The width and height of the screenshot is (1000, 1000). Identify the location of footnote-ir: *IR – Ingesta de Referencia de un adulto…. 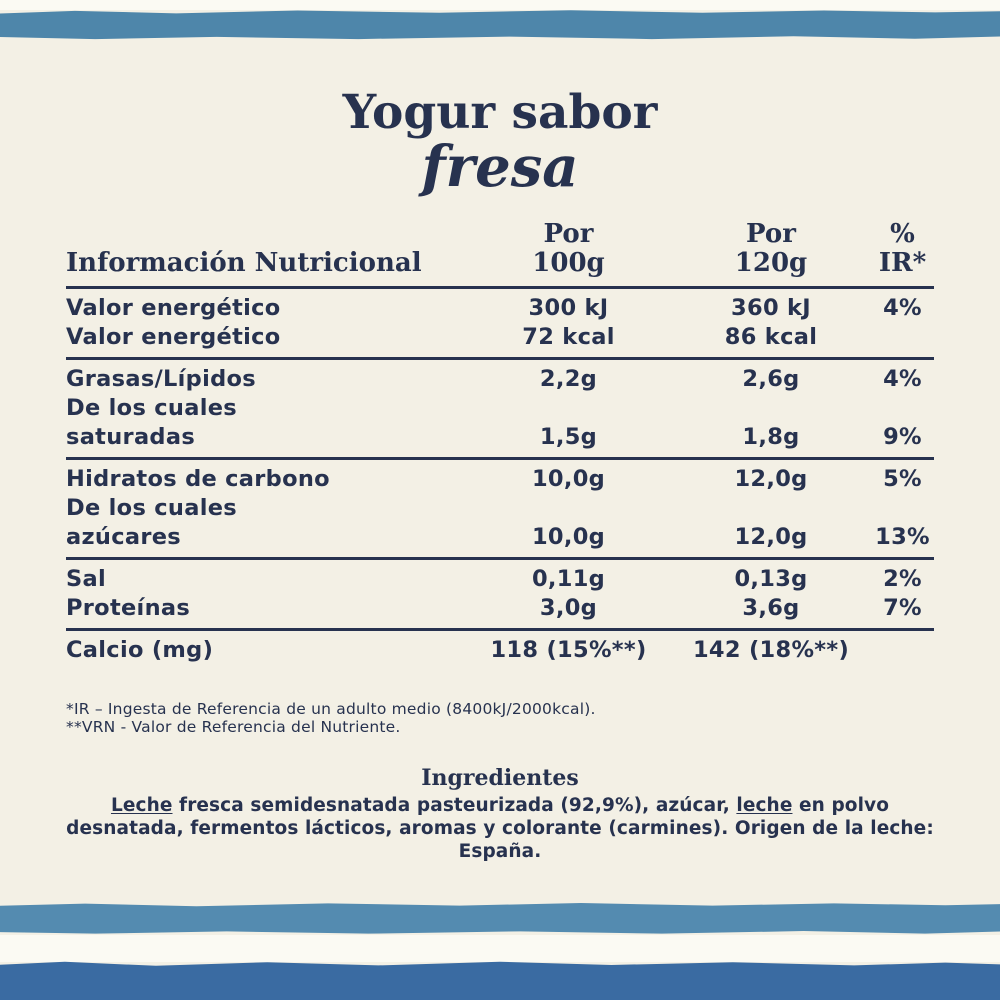
(331, 709).